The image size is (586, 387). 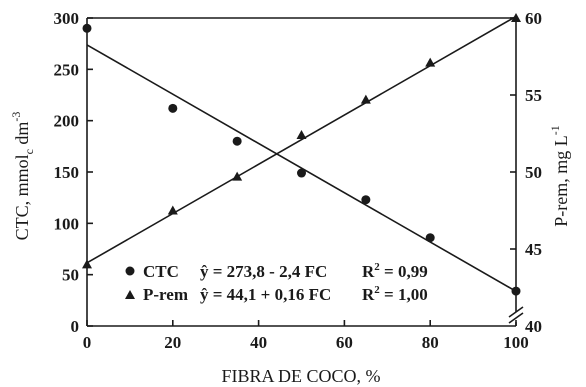 What do you see at coordinates (344, 342) in the screenshot?
I see `x-tick-label: 60` at bounding box center [344, 342].